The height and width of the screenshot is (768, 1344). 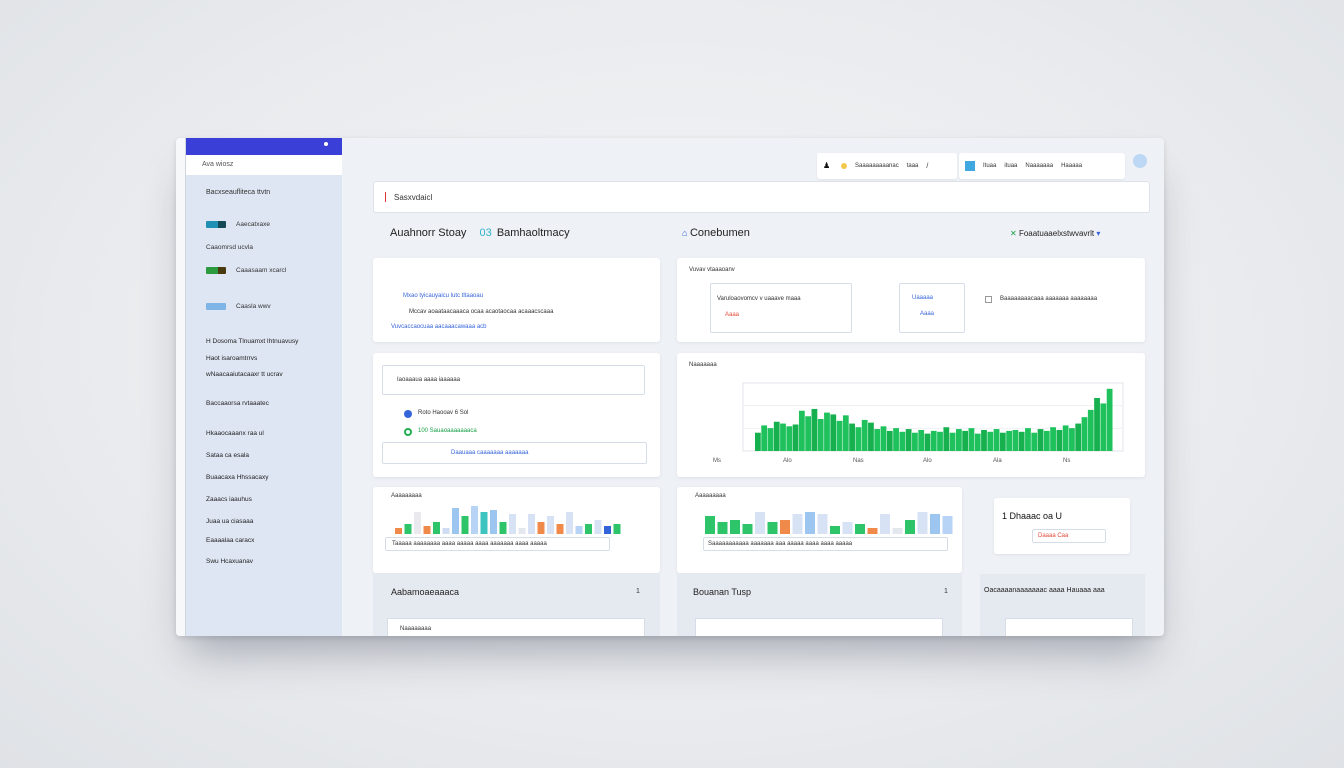 What do you see at coordinates (443, 413) in the screenshot?
I see `option-label: Roto Haooav 6 Sol` at bounding box center [443, 413].